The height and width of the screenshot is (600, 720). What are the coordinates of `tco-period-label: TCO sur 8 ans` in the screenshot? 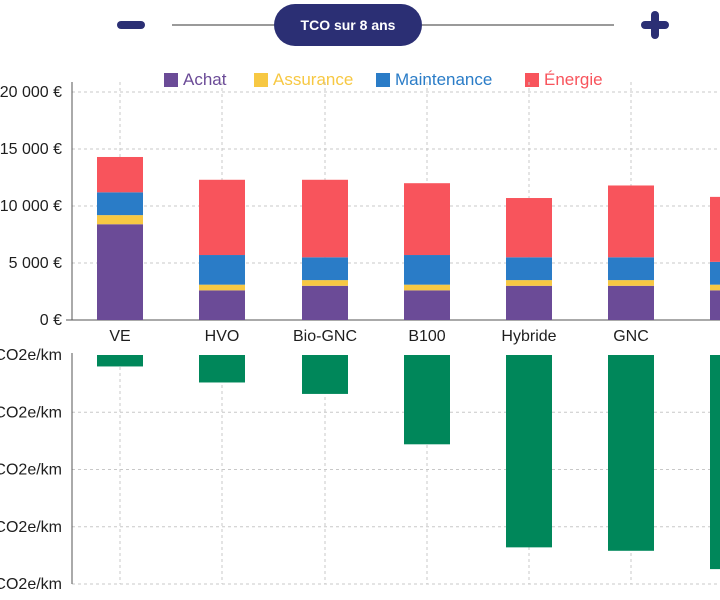 It's located at (348, 25).